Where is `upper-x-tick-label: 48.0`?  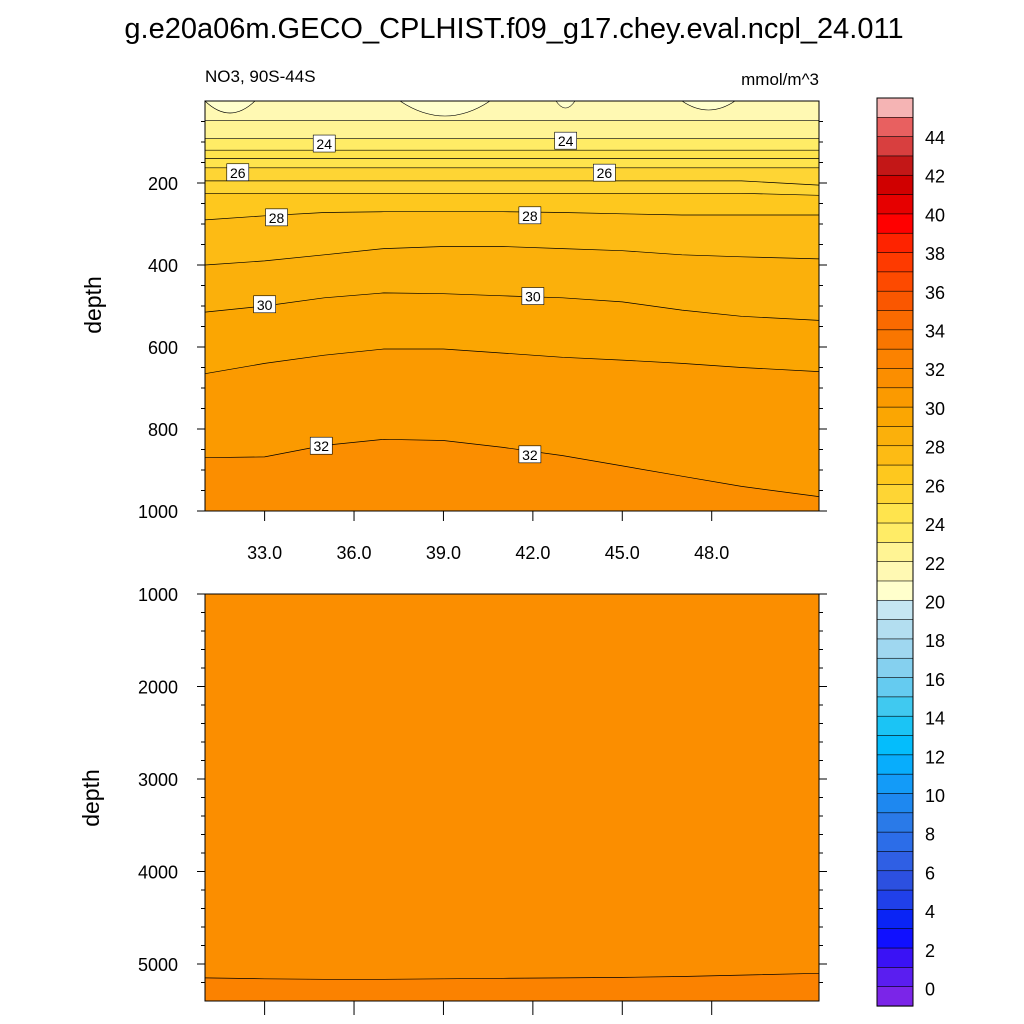 upper-x-tick-label: 48.0 is located at coordinates (711, 553).